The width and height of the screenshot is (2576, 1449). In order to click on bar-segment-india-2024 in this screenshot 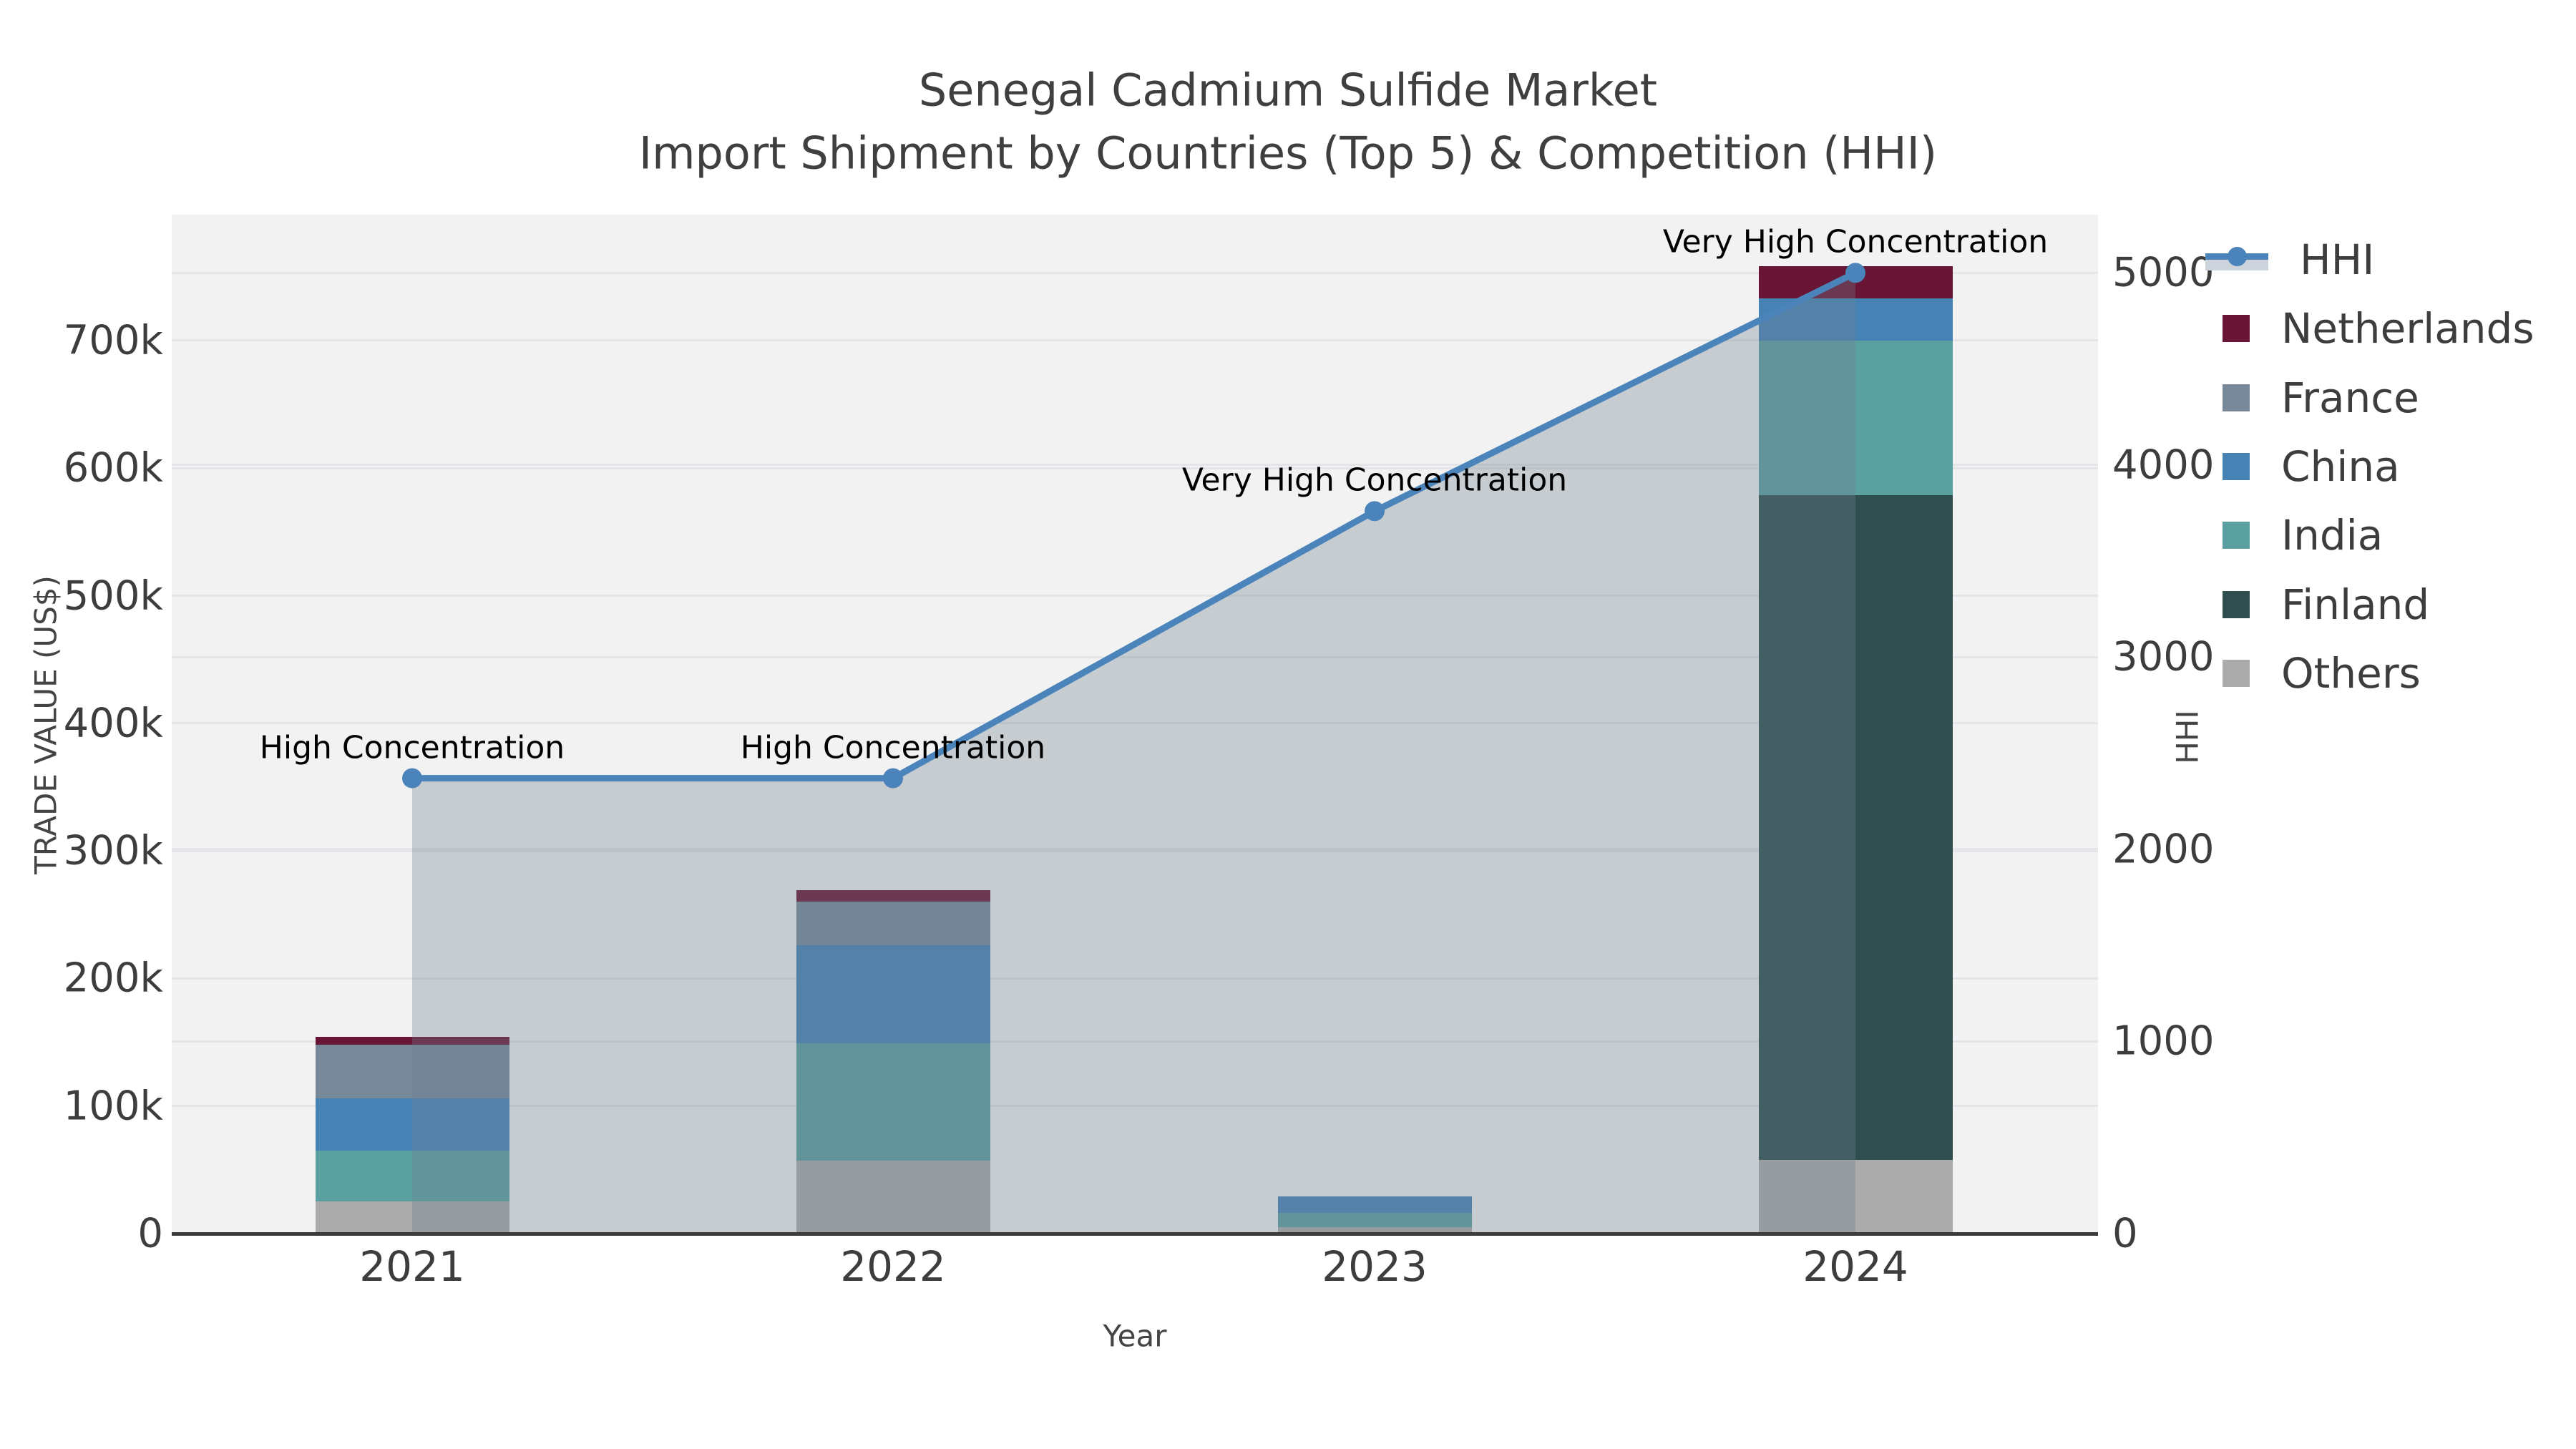, I will do `click(1855, 417)`.